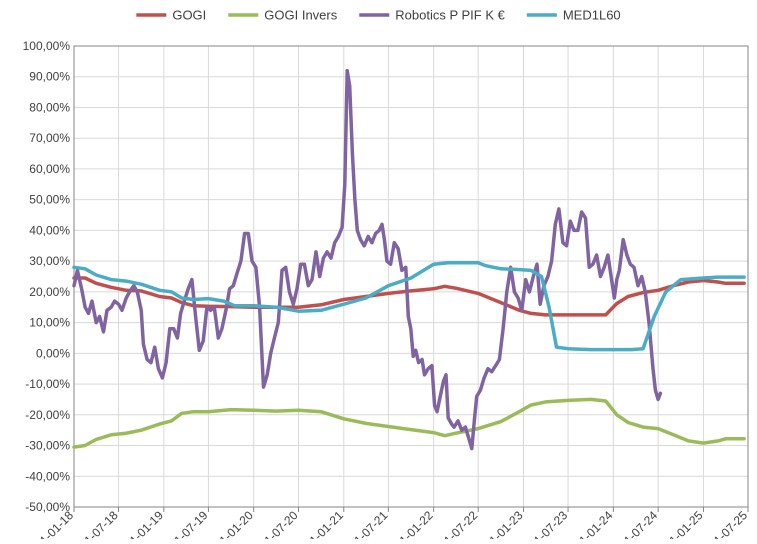 The width and height of the screenshot is (757, 544). Describe the element at coordinates (279, 523) in the screenshot. I see `x-tick-label: 01-07-20` at that location.